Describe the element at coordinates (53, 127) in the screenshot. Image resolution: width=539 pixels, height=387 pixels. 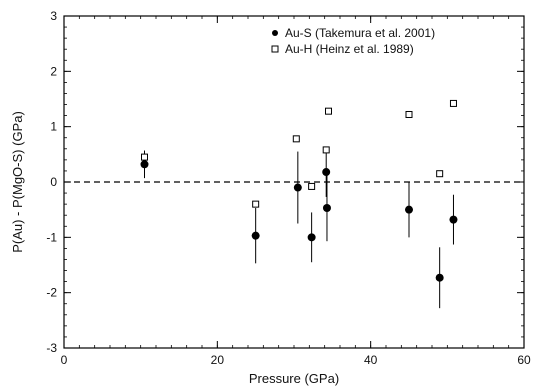
I see `y-tick-label: 1` at that location.